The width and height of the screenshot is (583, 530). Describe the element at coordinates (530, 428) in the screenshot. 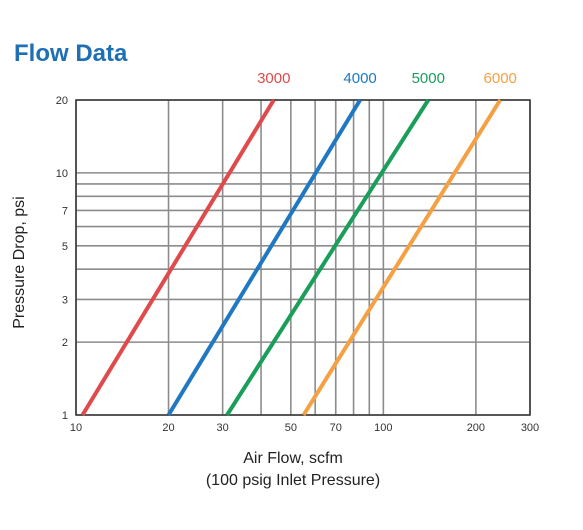

I see `x-tick-label: 300` at that location.